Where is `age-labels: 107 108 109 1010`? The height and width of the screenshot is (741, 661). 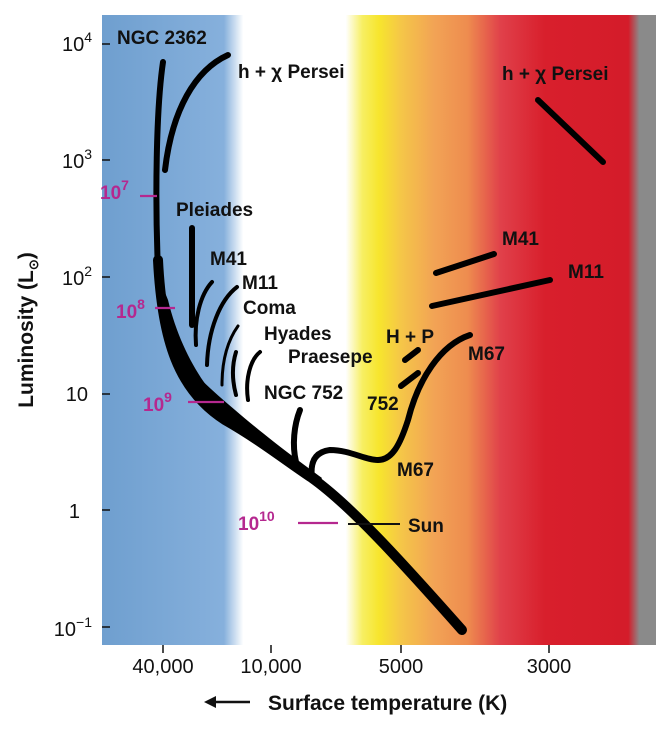
age-labels: 107 108 109 1010 is located at coordinates (187, 356).